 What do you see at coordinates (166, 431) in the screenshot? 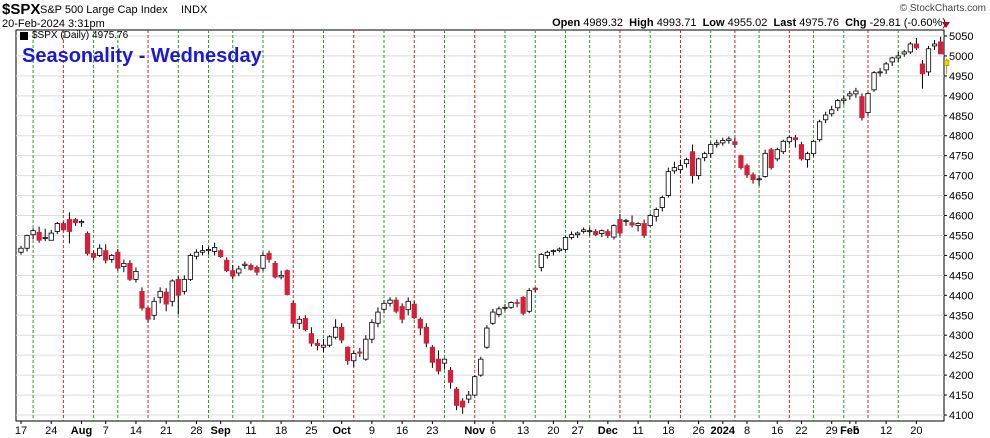
I see `x-tick-label: 21` at bounding box center [166, 431].